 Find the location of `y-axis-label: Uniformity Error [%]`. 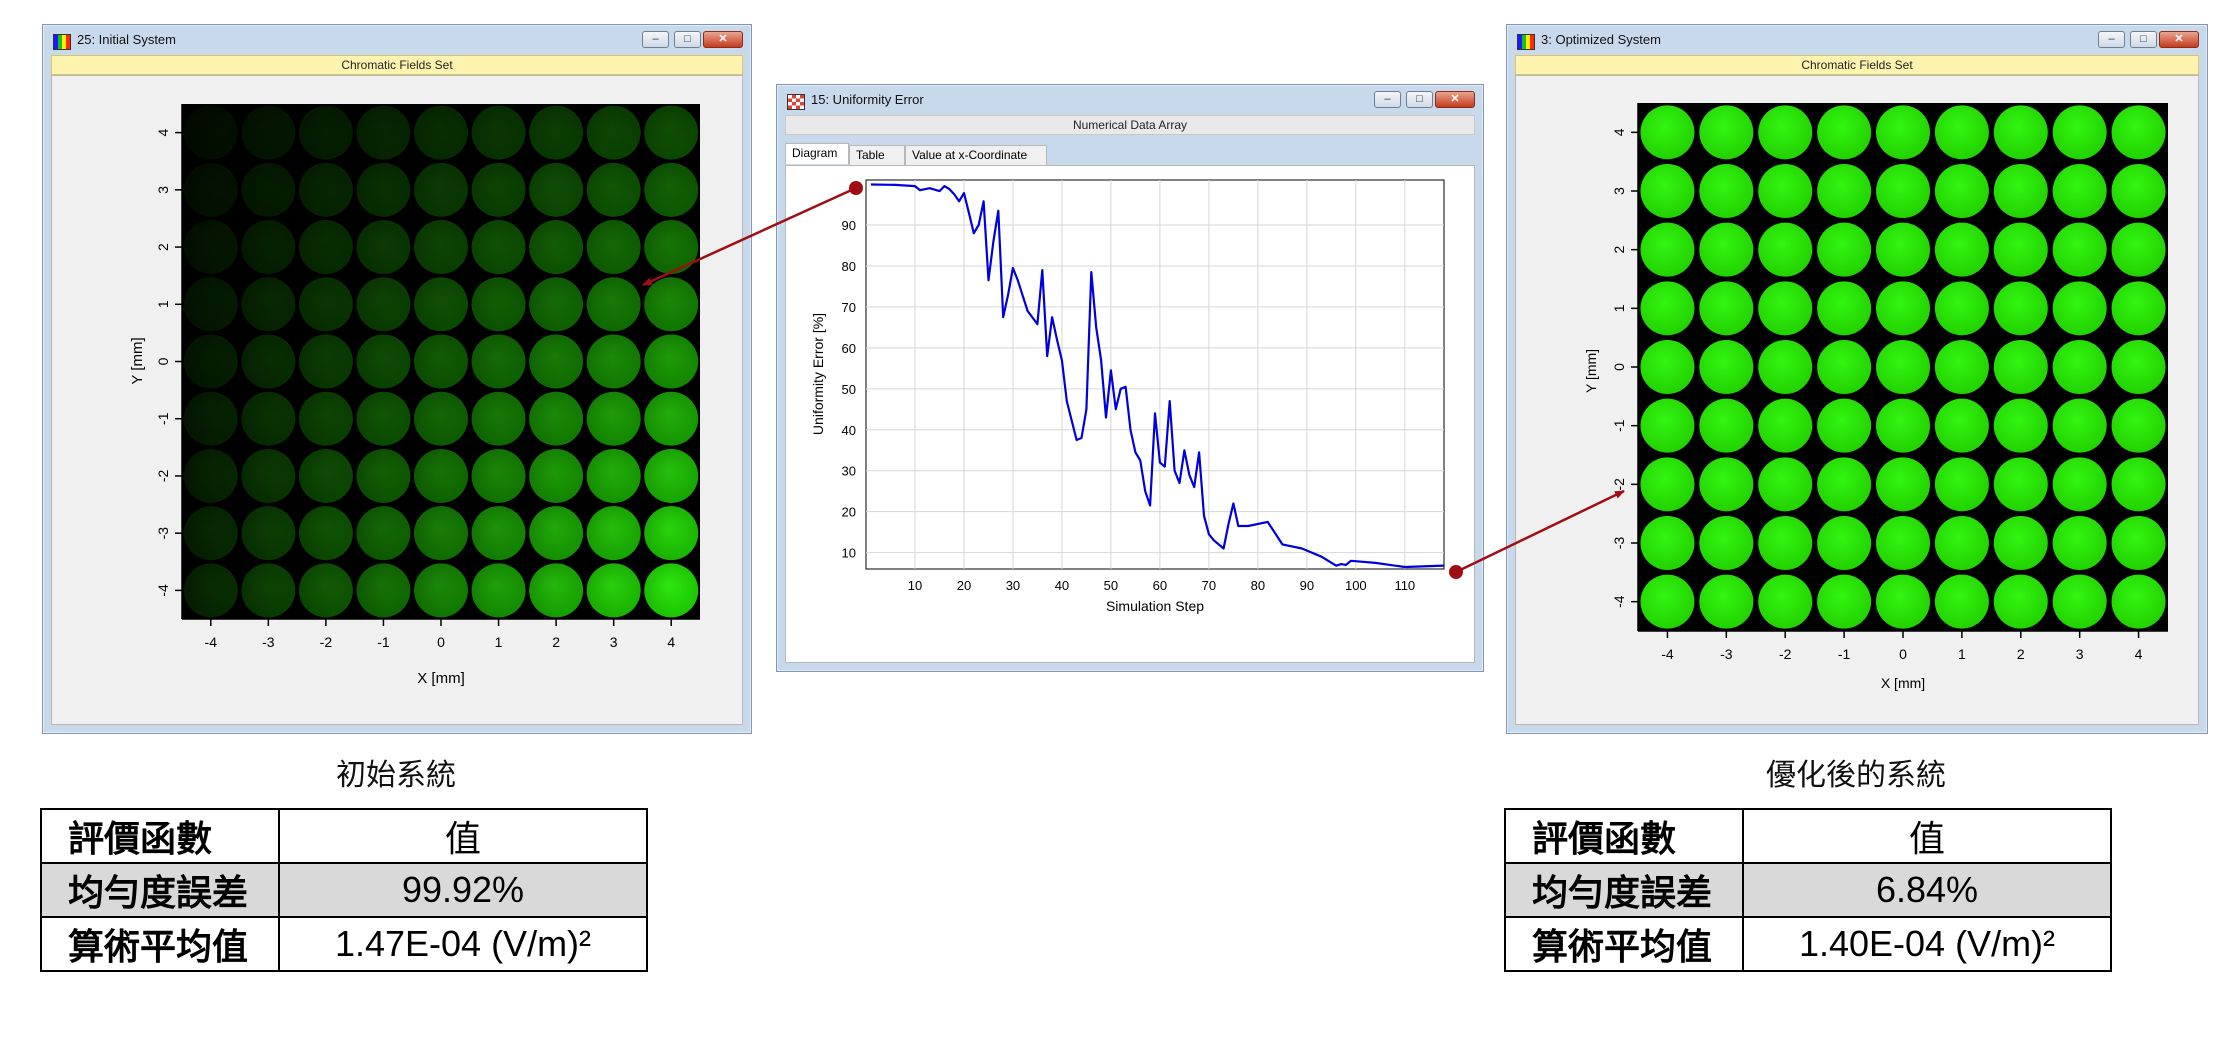

y-axis-label: Uniformity Error [%] is located at coordinates (818, 374).